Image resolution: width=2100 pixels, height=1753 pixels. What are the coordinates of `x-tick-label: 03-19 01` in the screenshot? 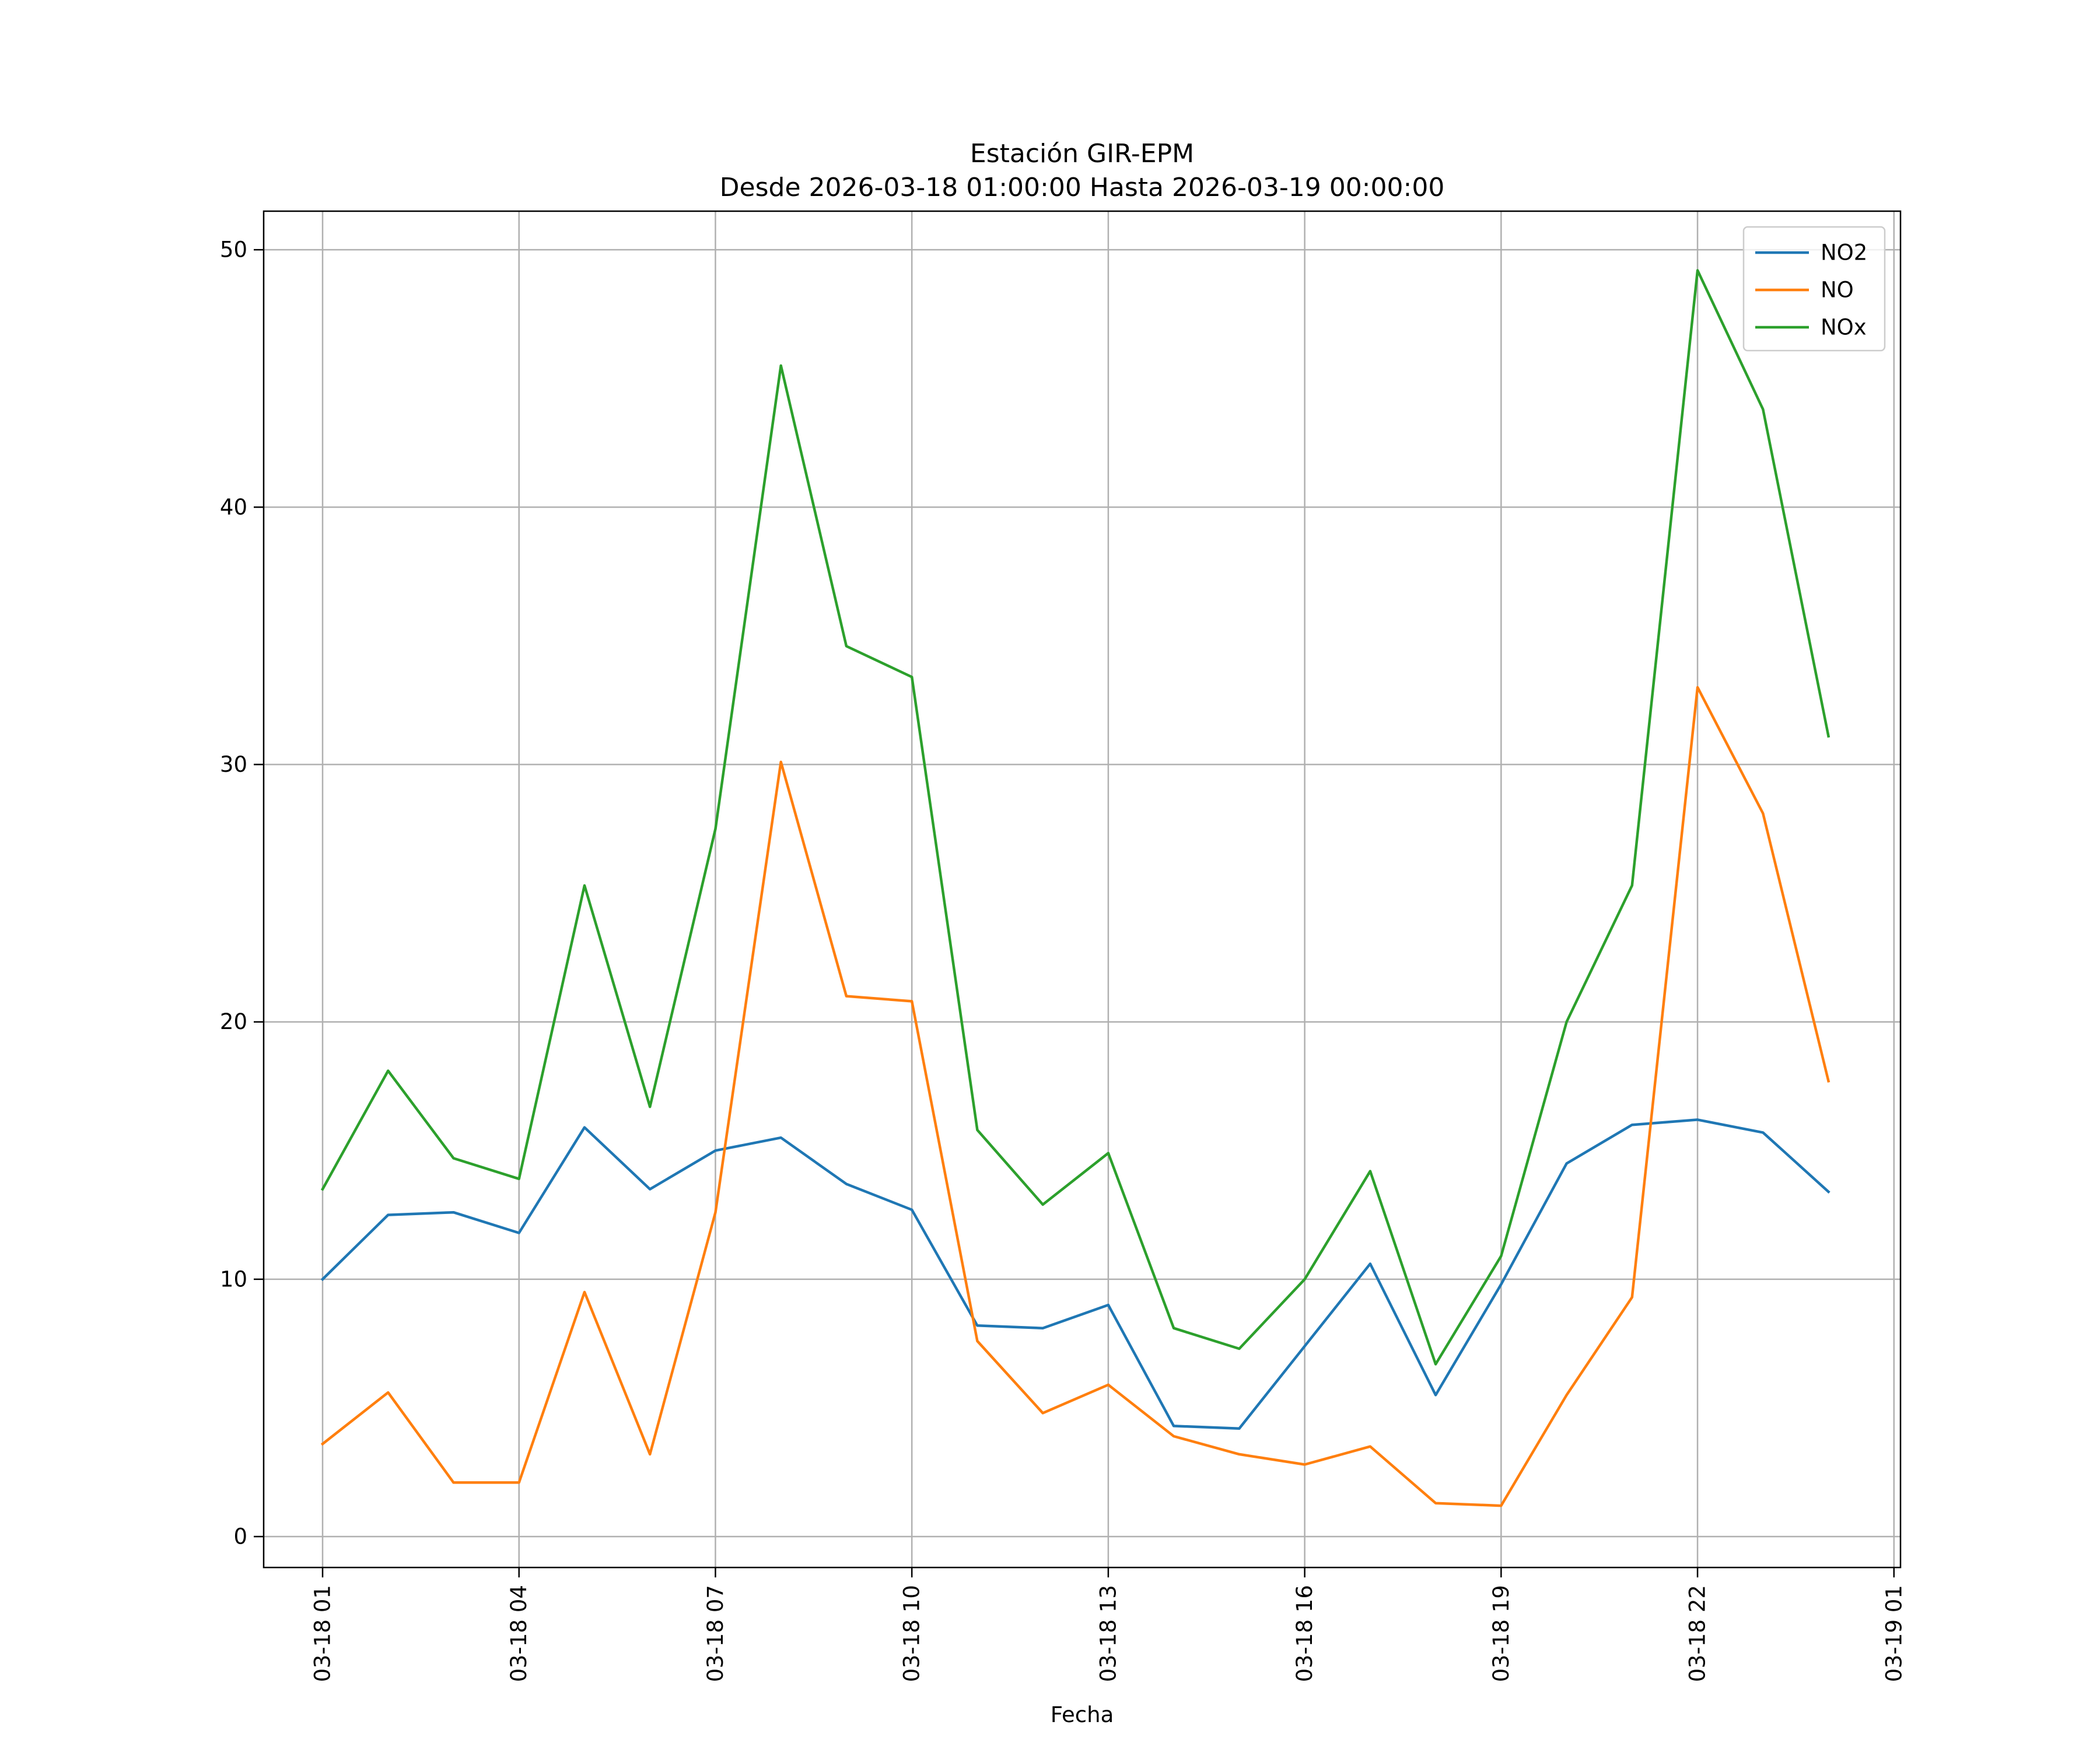 It's located at (1894, 1633).